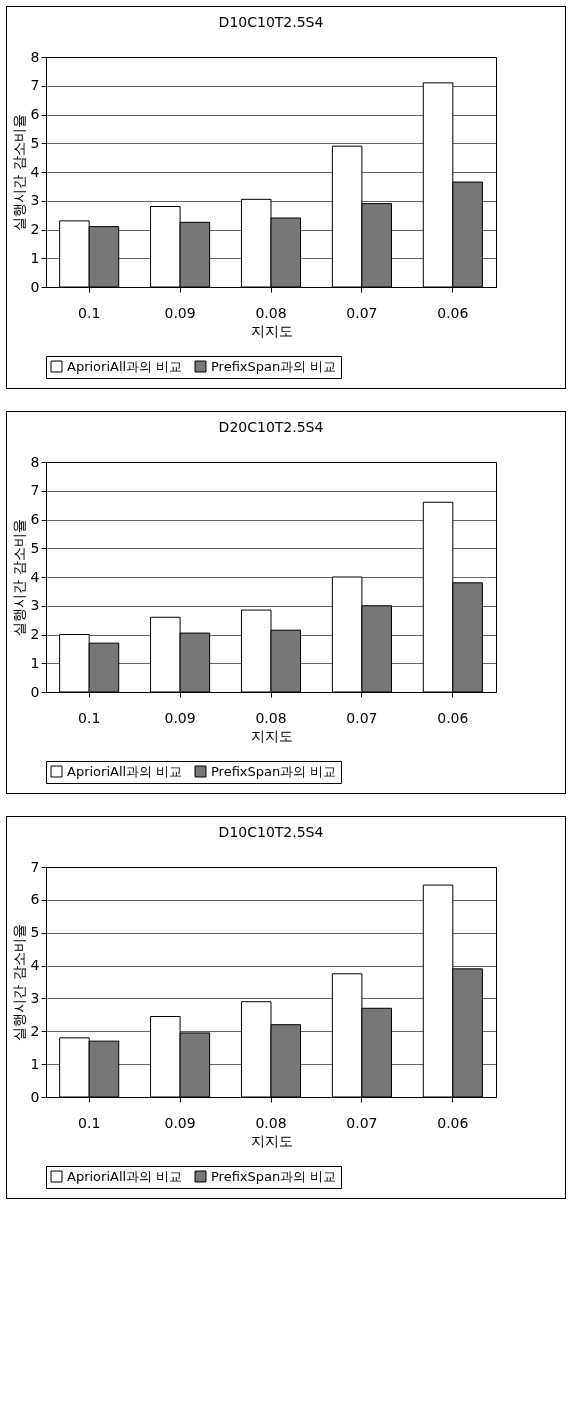  Describe the element at coordinates (271, 427) in the screenshot. I see `chart-title: D20C10T2.5S4` at that location.